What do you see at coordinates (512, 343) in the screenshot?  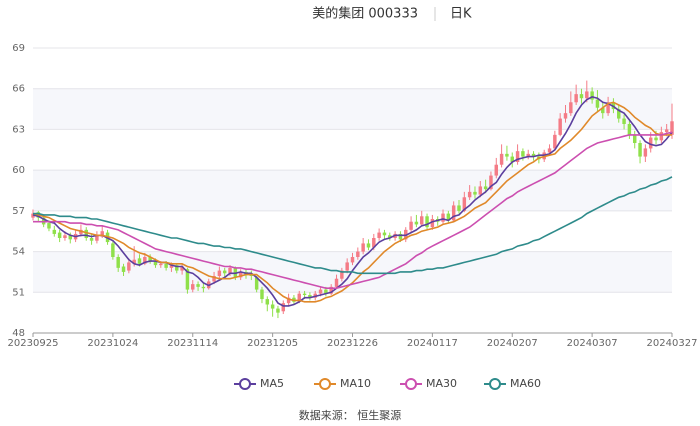 I see `x-tick-label: 20240207` at bounding box center [512, 343].